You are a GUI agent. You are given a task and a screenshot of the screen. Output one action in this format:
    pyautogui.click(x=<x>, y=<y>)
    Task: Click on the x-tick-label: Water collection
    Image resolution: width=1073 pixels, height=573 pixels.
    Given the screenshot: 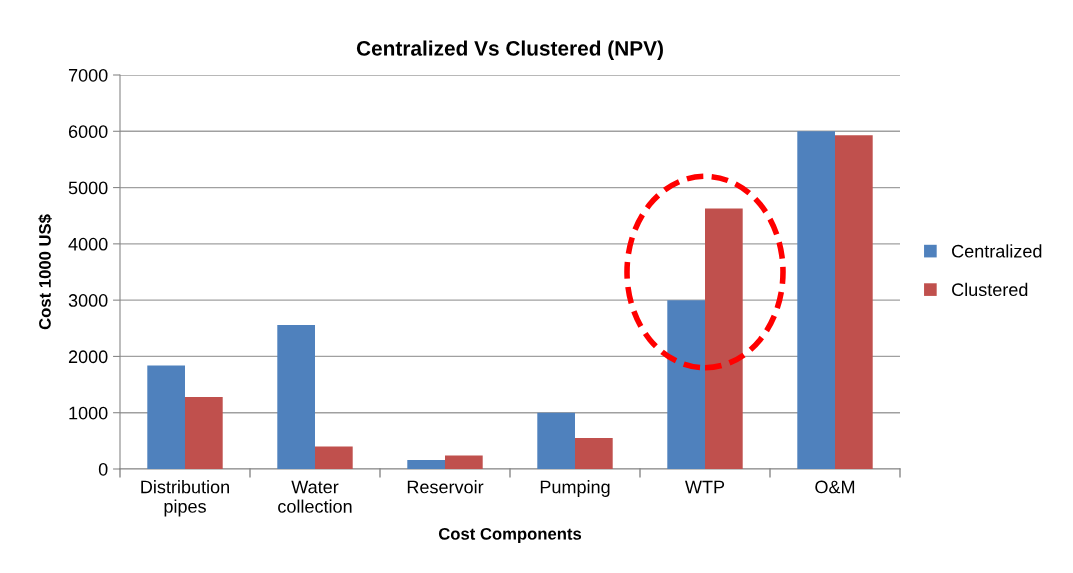 What is the action you would take?
    pyautogui.click(x=315, y=496)
    